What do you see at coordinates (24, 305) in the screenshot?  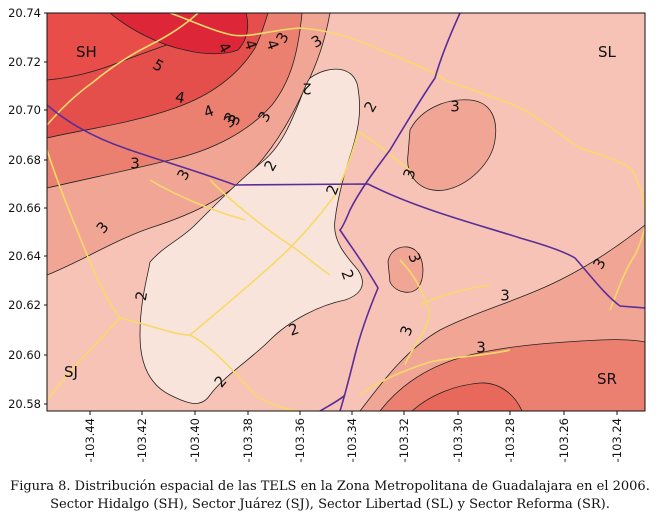 I see `latitude-tick-label: 20.62` at bounding box center [24, 305].